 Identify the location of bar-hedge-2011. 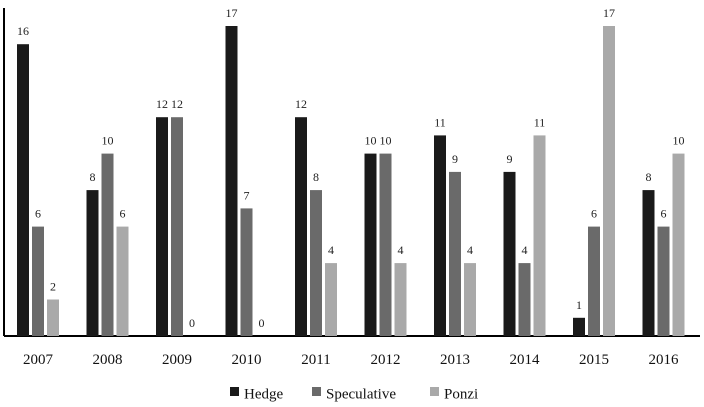
(301, 226).